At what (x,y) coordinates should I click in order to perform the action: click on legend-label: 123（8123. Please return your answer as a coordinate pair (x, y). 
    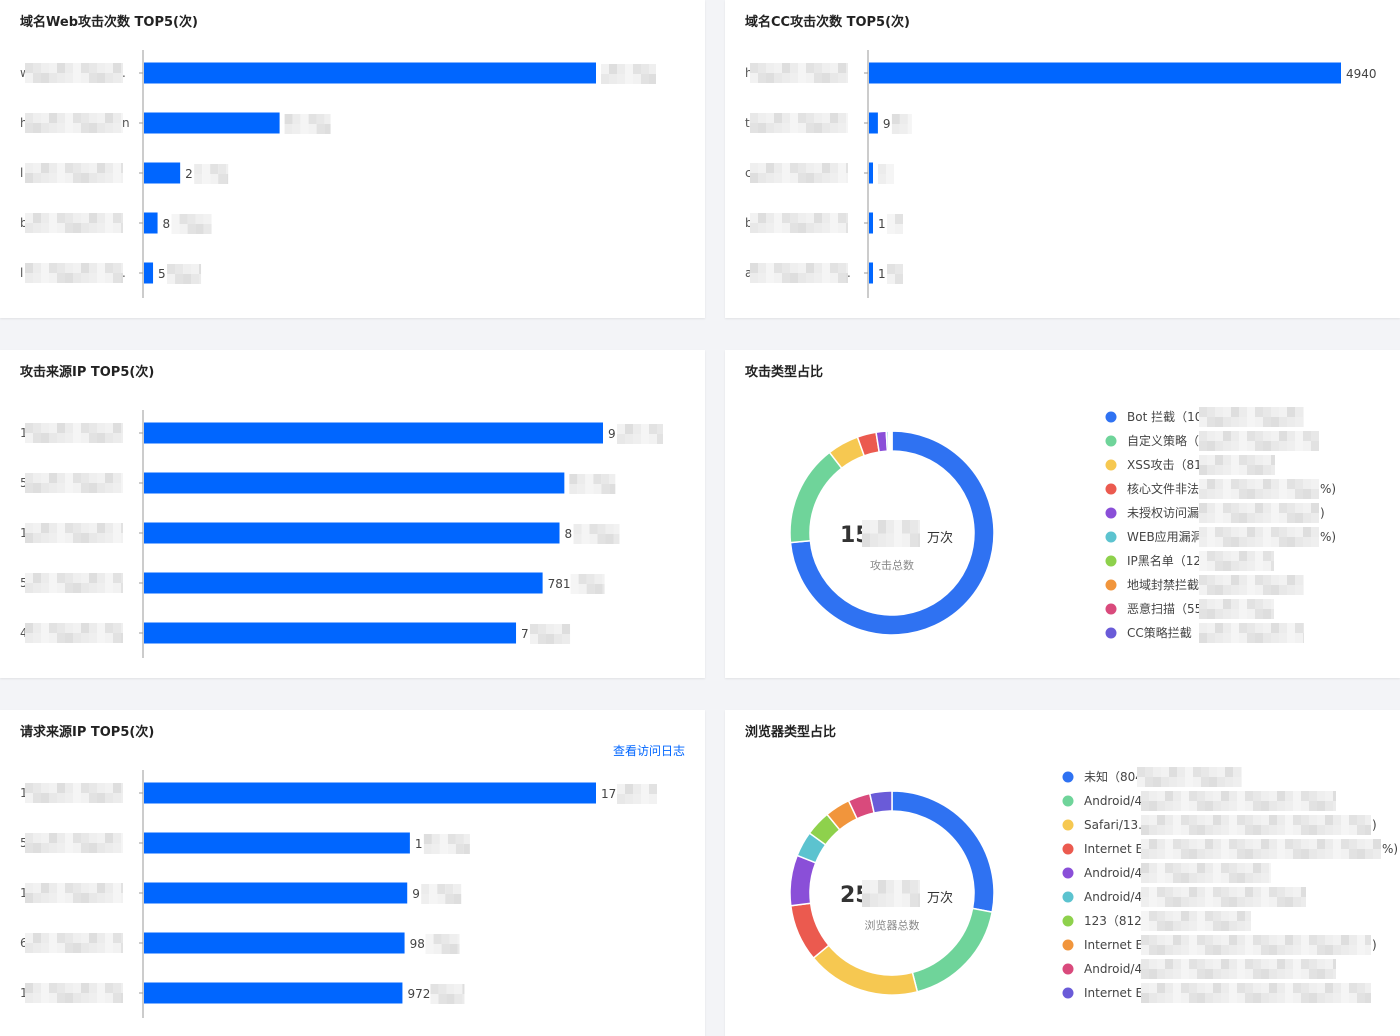
    Looking at the image, I should click on (1116, 921).